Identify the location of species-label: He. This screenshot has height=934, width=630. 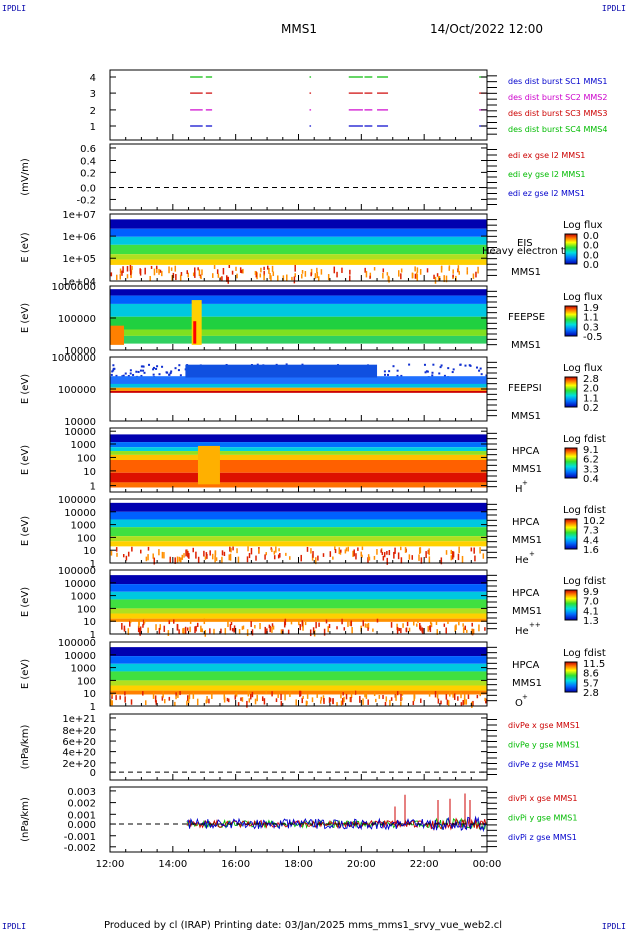
(522, 560).